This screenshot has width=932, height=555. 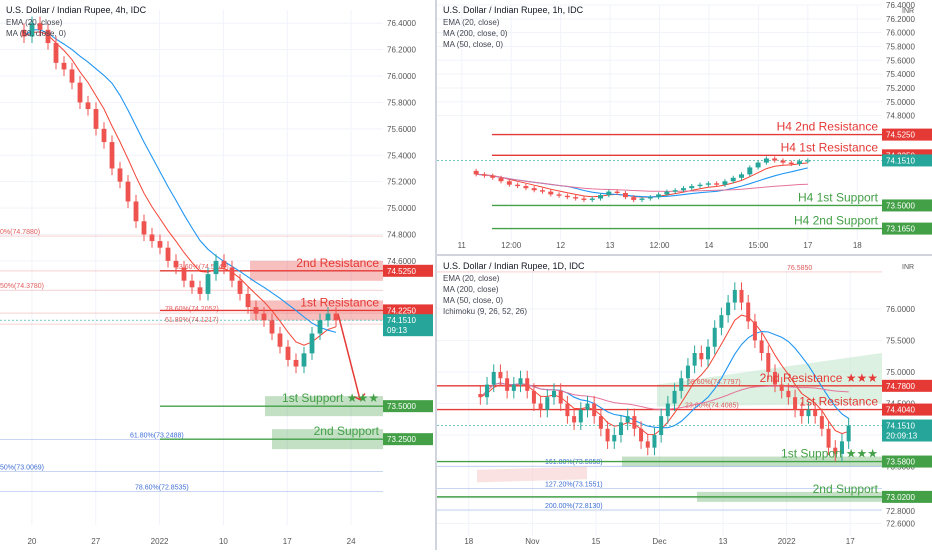 I want to click on x-tick-label: 11, so click(x=462, y=245).